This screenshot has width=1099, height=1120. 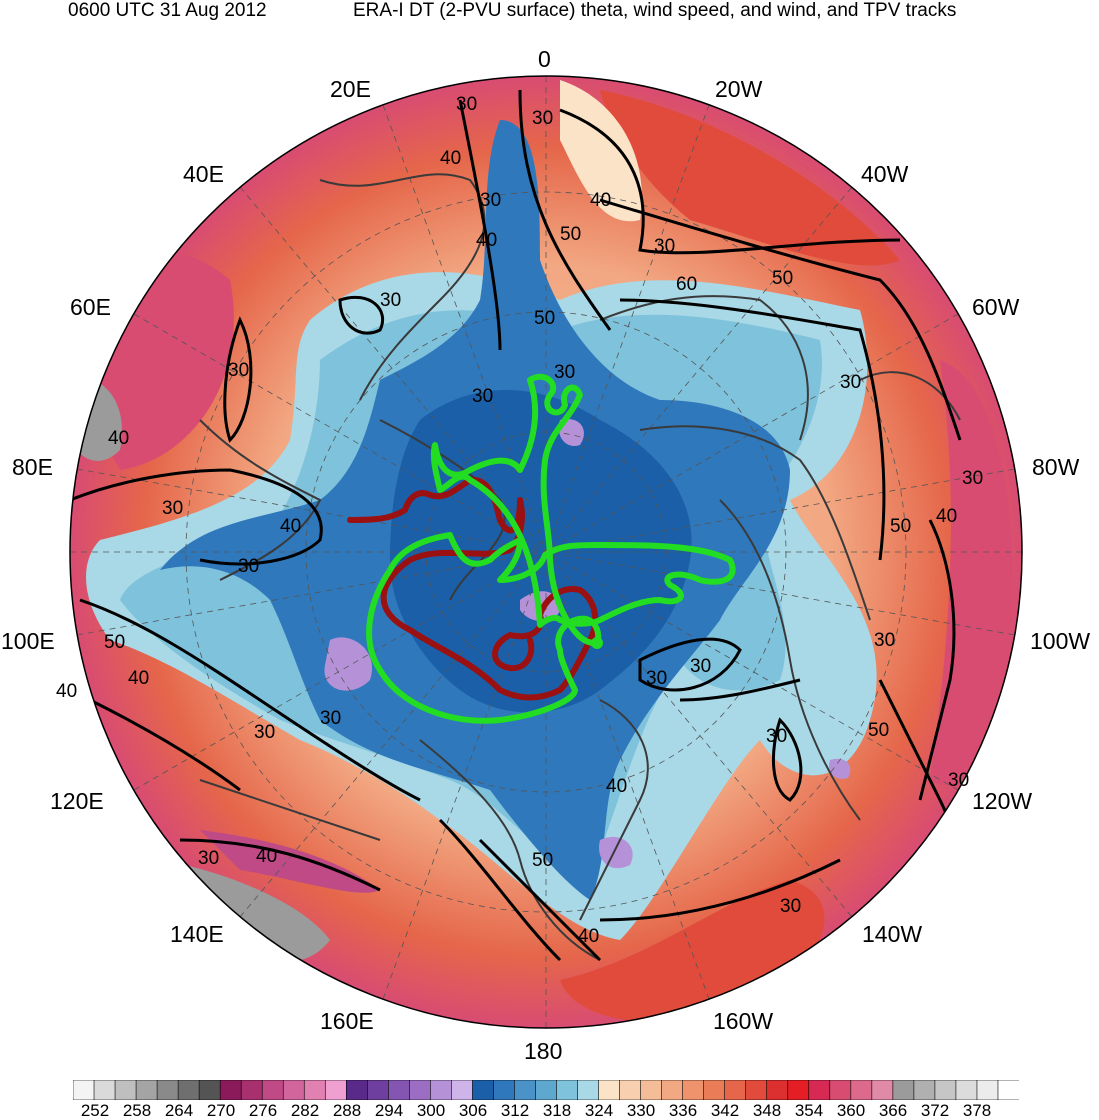 I want to click on longitude-label: 180, so click(x=543, y=1051).